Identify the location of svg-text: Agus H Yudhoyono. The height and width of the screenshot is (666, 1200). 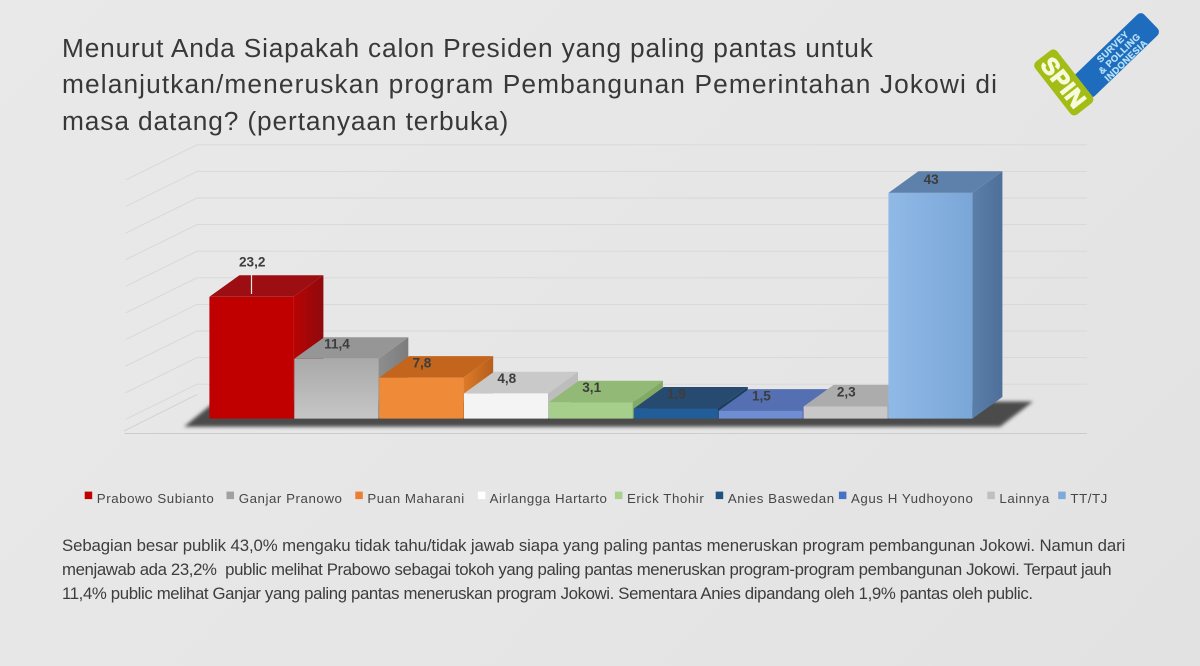
(912, 498).